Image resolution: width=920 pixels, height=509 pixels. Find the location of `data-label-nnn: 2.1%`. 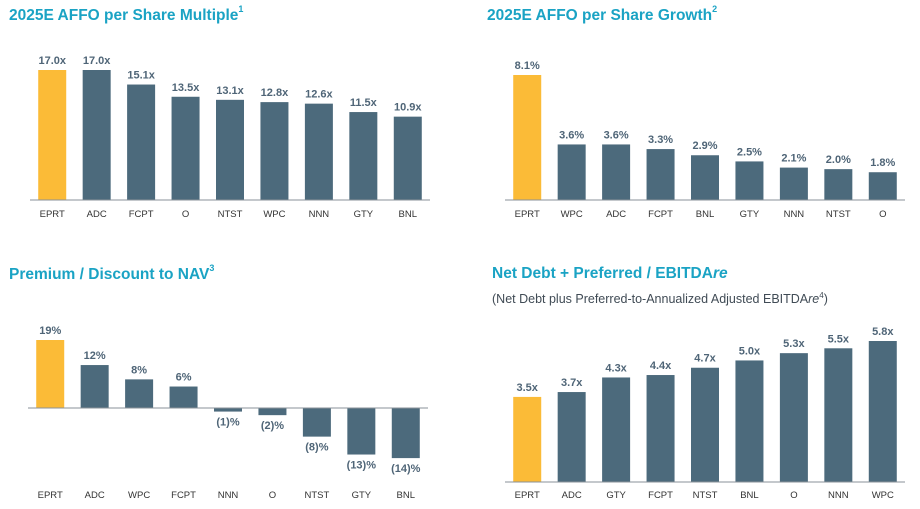

data-label-nnn: 2.1% is located at coordinates (793, 159).